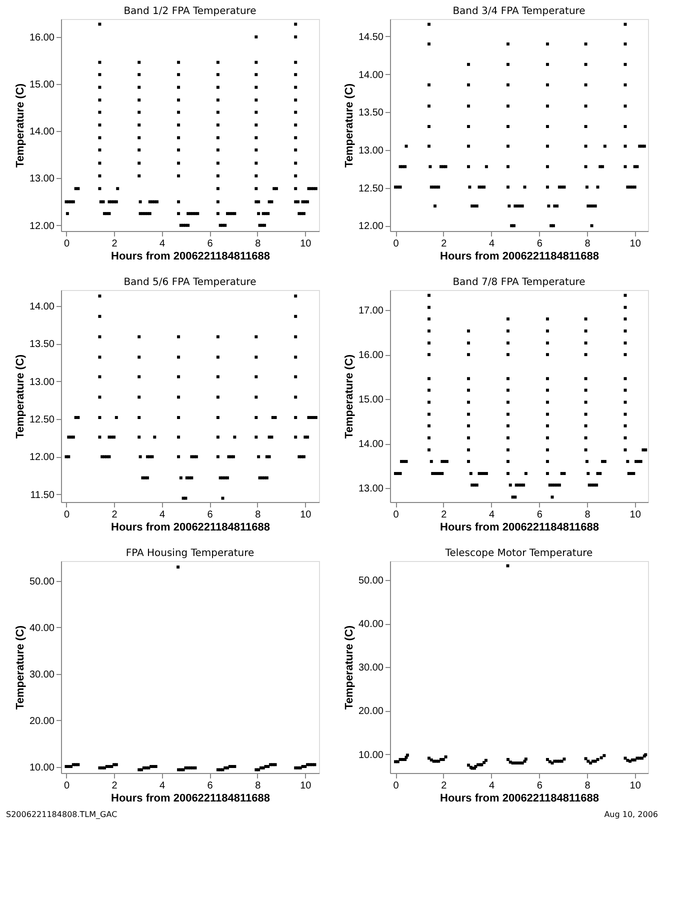 The height and width of the screenshot is (900, 700). I want to click on text: Aug 10, 2006, so click(631, 814).